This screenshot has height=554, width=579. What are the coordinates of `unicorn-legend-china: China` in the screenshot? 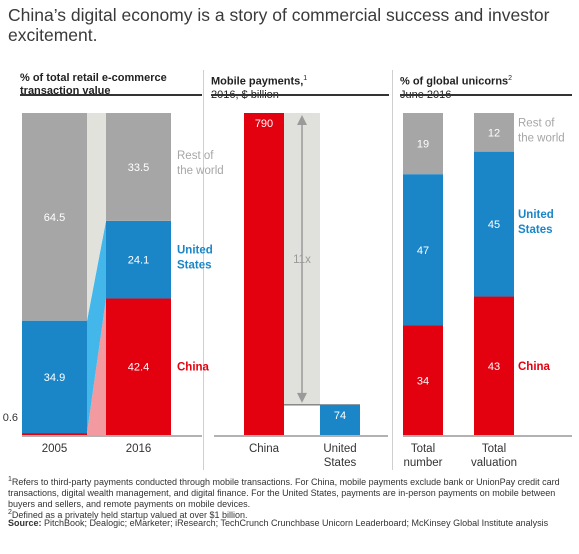 It's located at (534, 367).